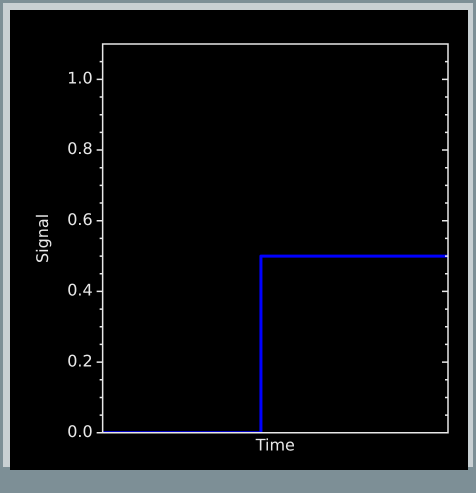 The width and height of the screenshot is (476, 493). I want to click on x-axis-title: Time, so click(274, 445).